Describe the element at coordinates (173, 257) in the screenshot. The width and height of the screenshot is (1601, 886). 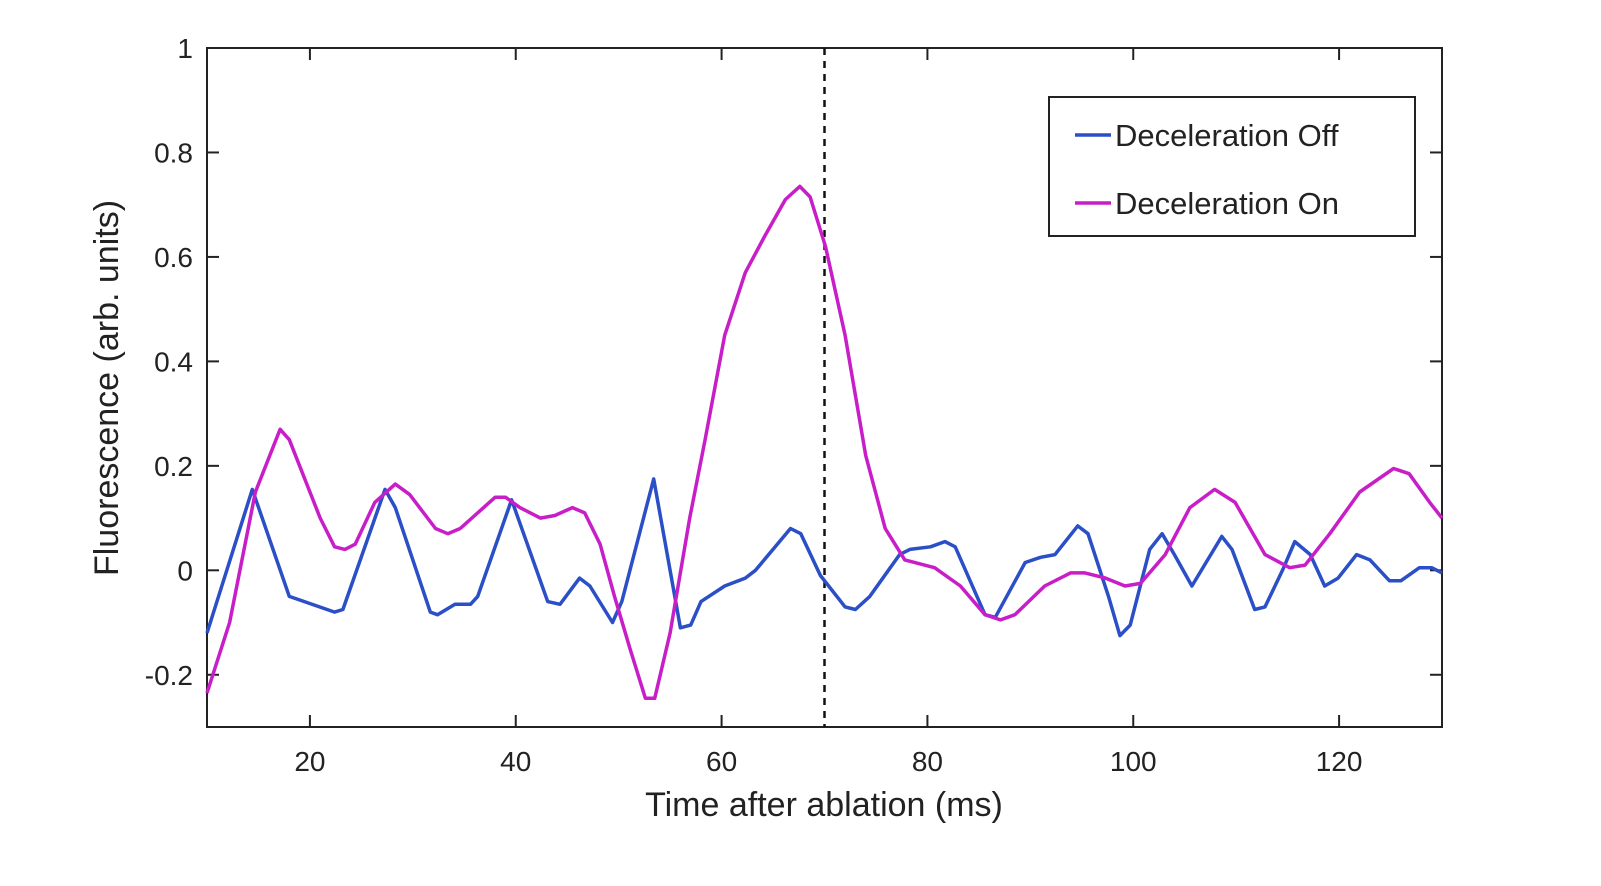
I see `y-tick-label: 0.6` at that location.